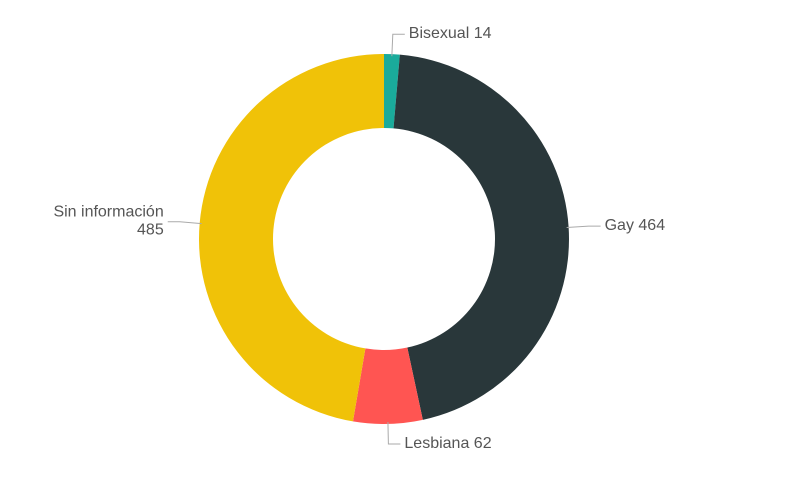 The width and height of the screenshot is (790, 489). I want to click on slice-label: Gay 464, so click(635, 225).